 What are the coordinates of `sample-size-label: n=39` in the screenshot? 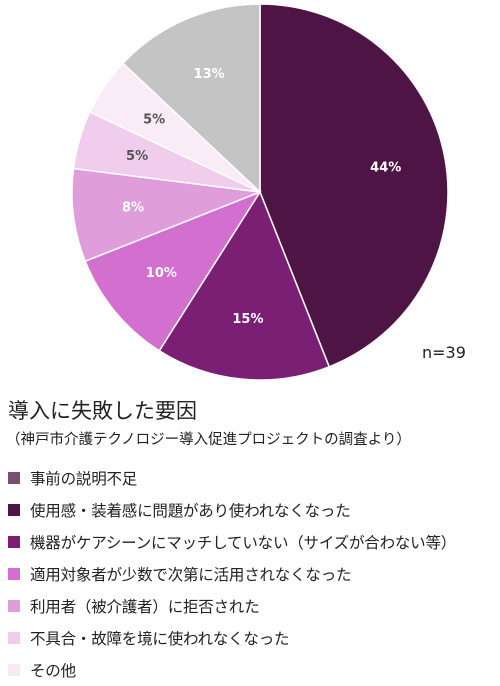 It's located at (444, 352).